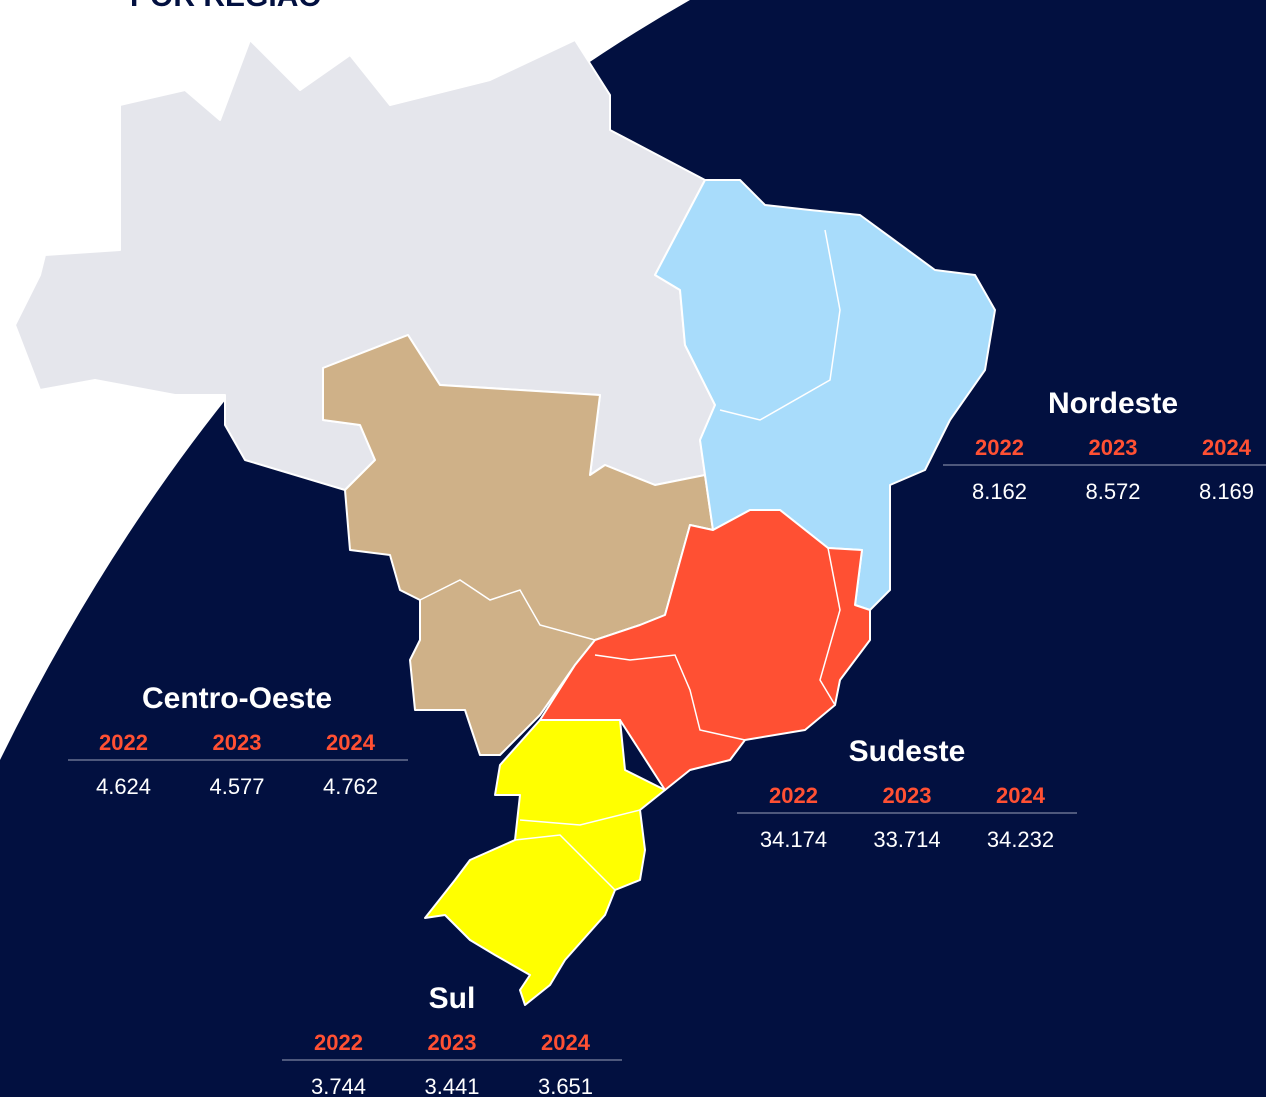 The width and height of the screenshot is (1266, 1097). Describe the element at coordinates (1226, 491) in the screenshot. I see `region-value: 8.169` at that location.